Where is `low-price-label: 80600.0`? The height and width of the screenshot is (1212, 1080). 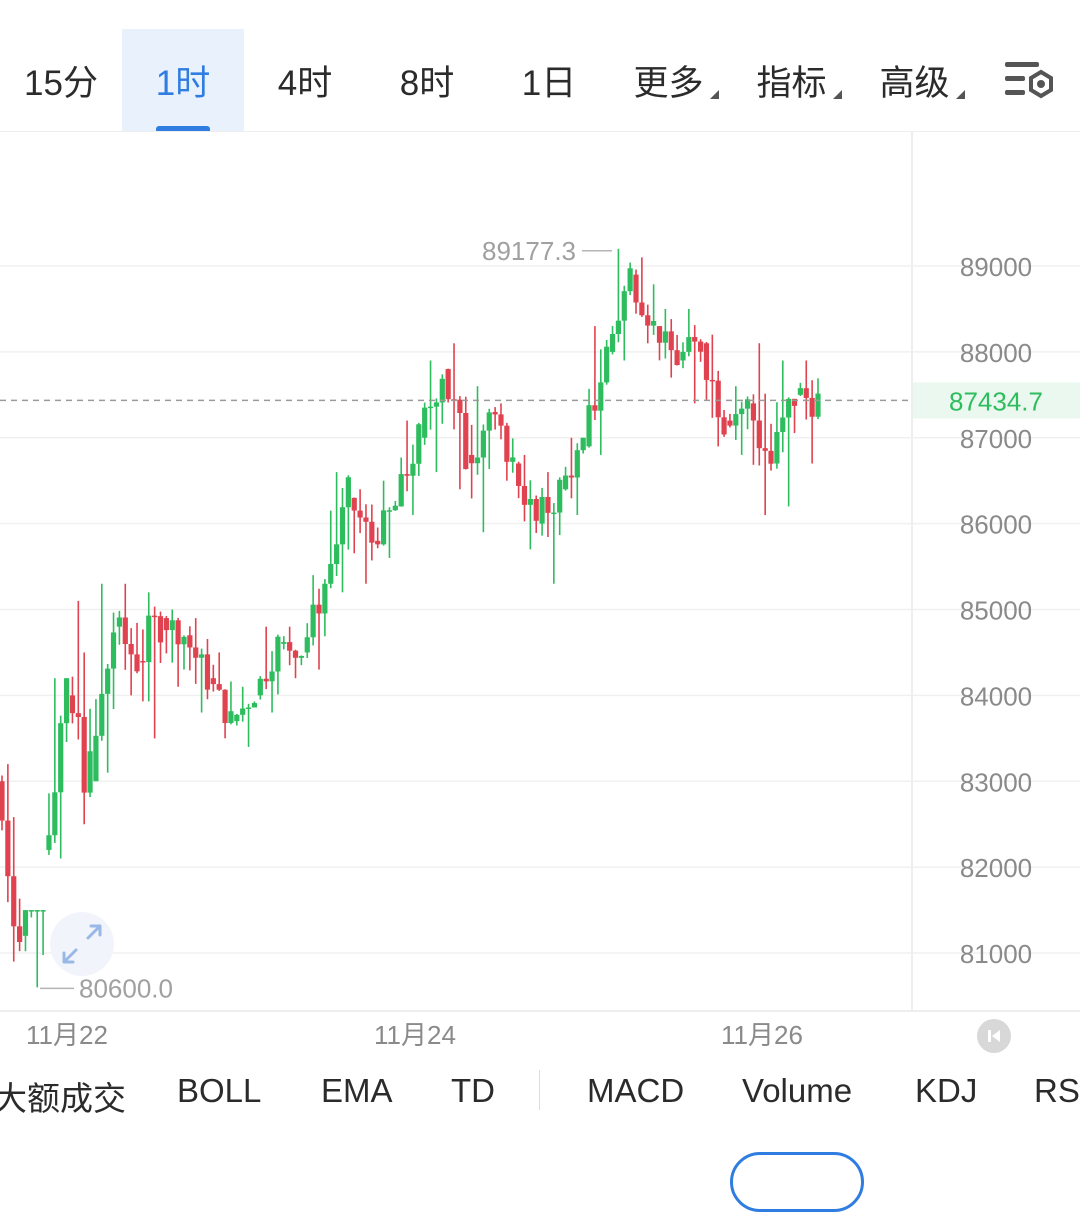
low-price-label: 80600.0 is located at coordinates (126, 988).